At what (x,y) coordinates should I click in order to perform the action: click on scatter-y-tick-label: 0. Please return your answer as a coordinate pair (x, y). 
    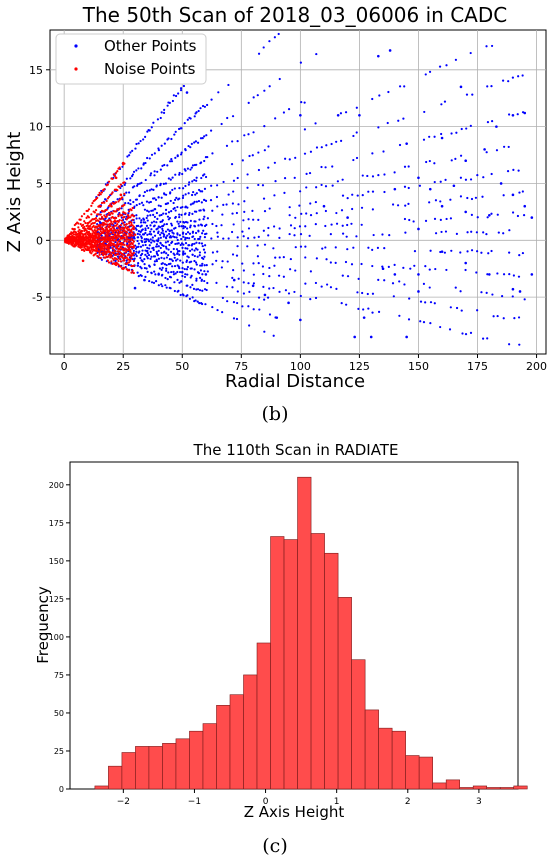
    Looking at the image, I should click on (39, 240).